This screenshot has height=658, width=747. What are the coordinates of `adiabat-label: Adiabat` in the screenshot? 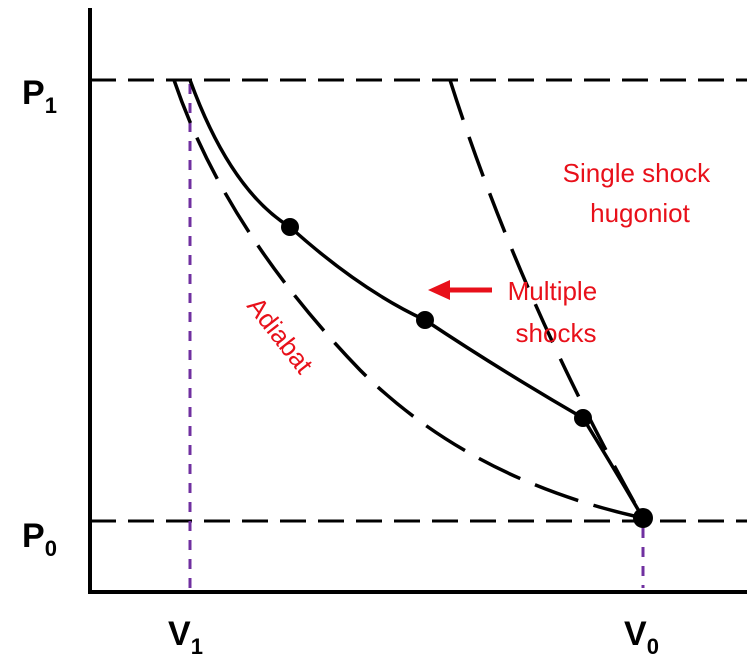 It's located at (280, 335).